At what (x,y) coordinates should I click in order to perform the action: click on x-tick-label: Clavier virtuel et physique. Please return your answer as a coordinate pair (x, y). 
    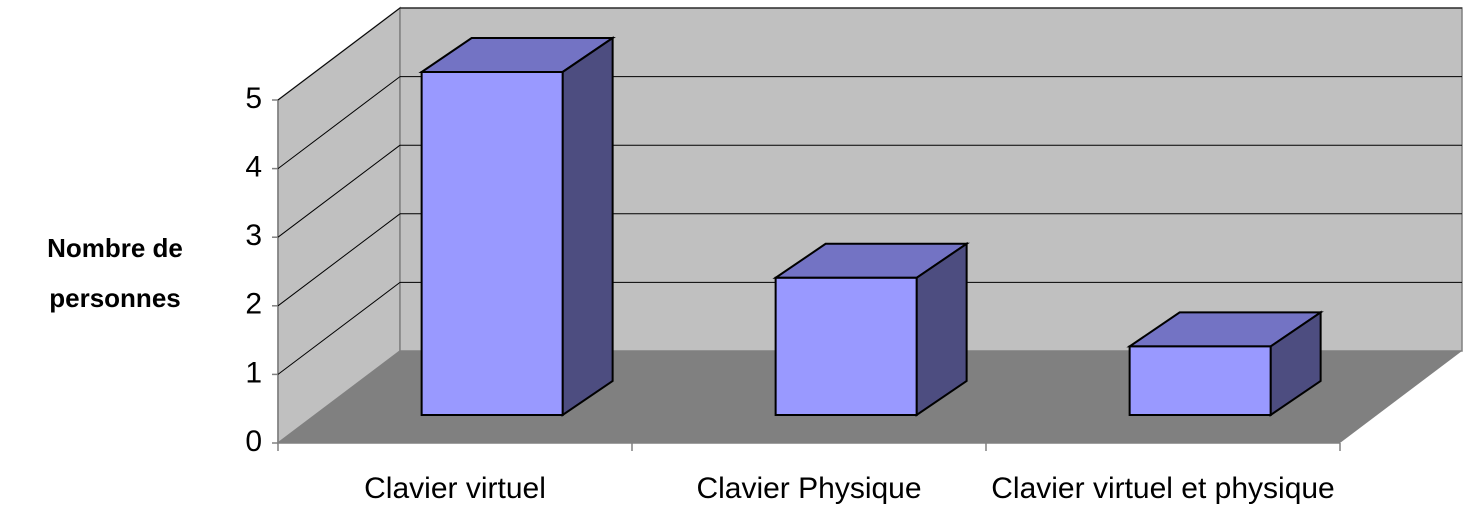
    Looking at the image, I should click on (1163, 488).